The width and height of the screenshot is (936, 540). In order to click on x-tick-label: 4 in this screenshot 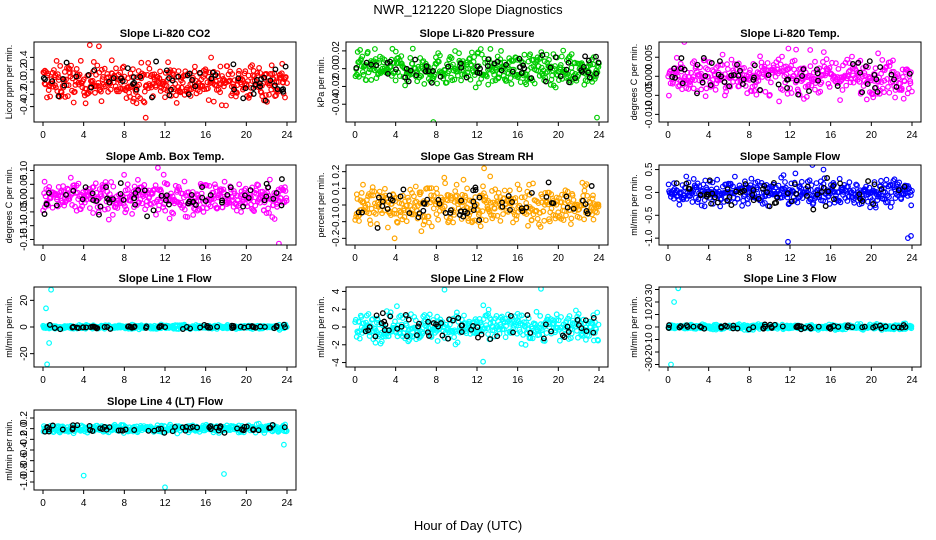, I will do `click(709, 258)`.